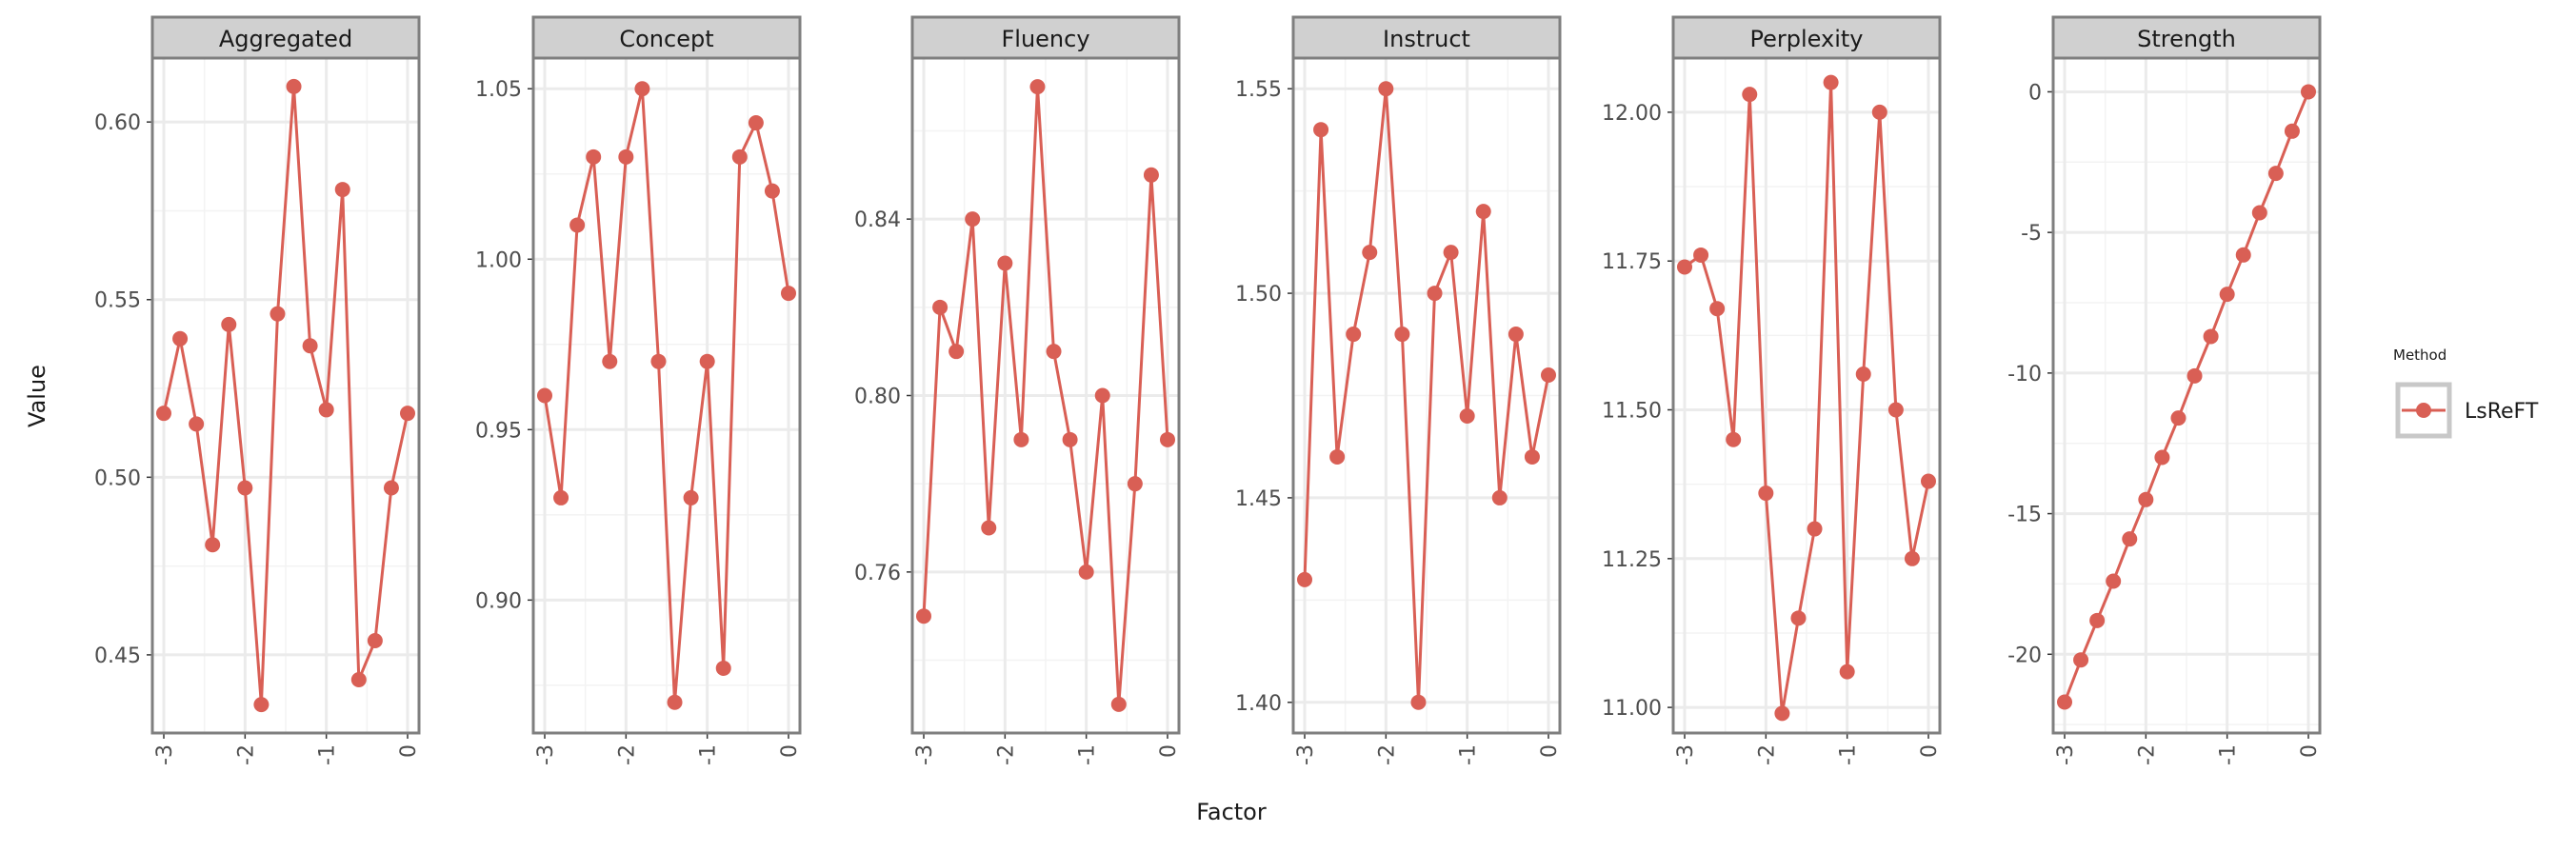 This screenshot has height=852, width=2576. Describe the element at coordinates (2025, 374) in the screenshot. I see `y-tick-label: -10` at that location.